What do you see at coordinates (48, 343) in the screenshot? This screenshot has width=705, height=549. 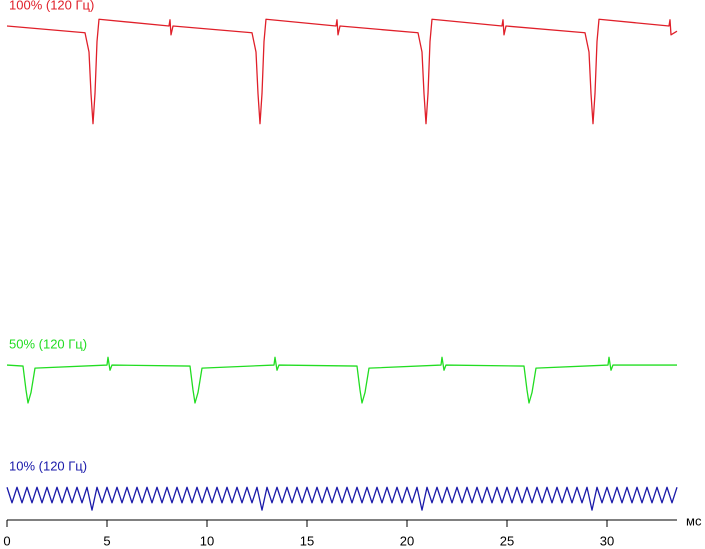 I see `series-label: 50% (120 Гц)` at bounding box center [48, 343].